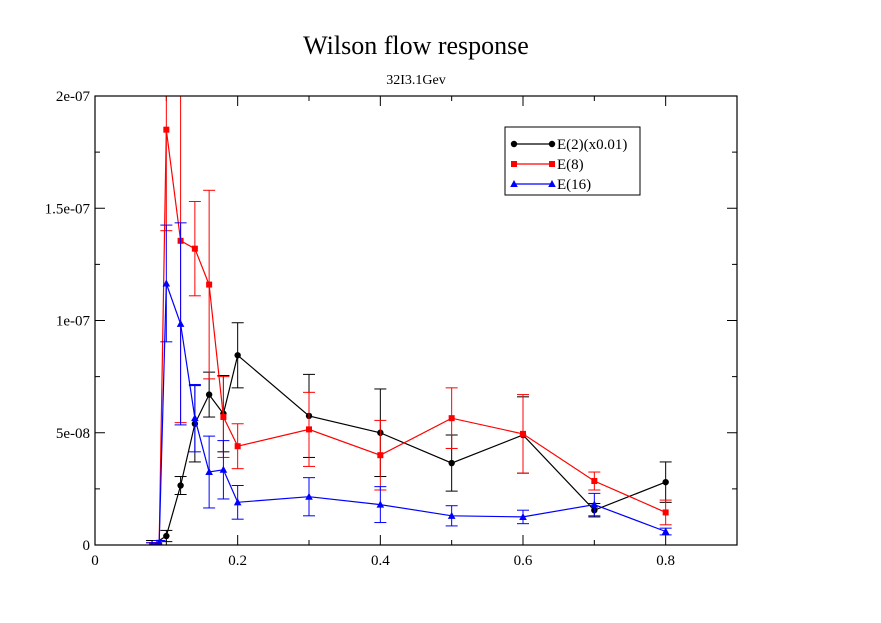 Image resolution: width=881 pixels, height=623 pixels. I want to click on legend-label: E(2)(x0.01), so click(592, 145).